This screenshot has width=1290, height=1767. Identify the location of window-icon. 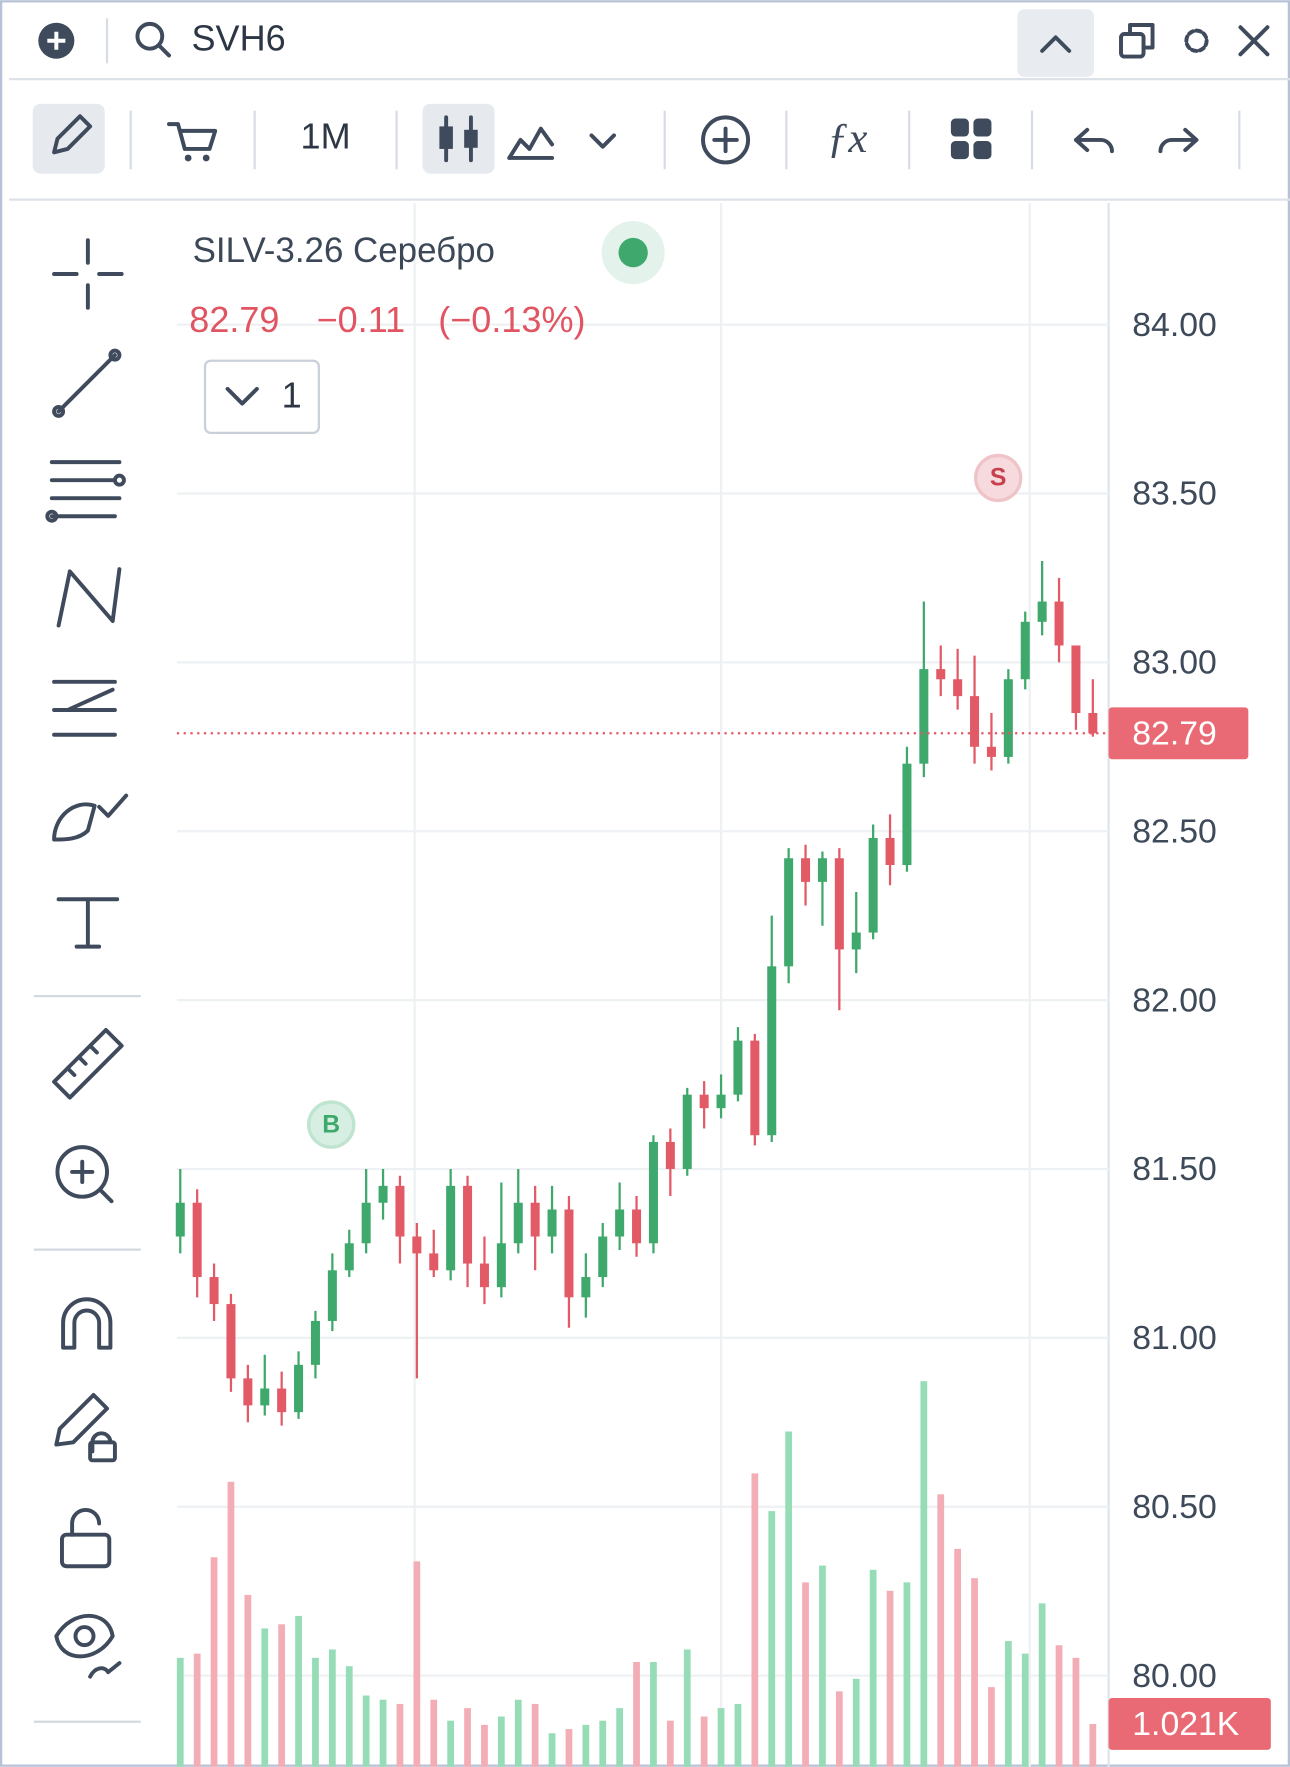
(1132, 45).